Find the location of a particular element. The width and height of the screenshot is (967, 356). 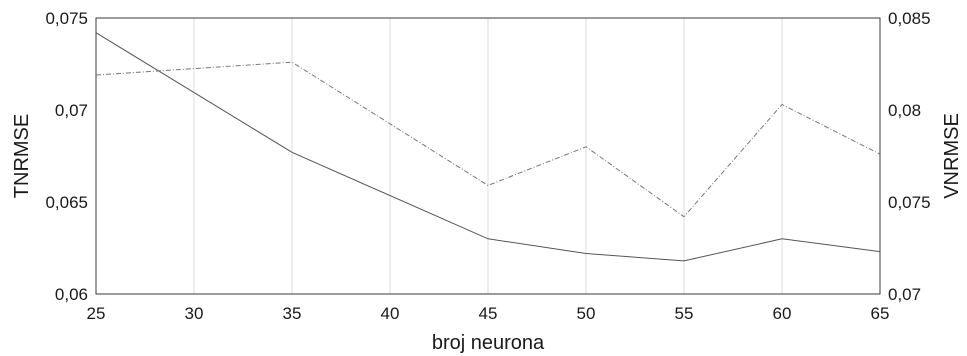

x-tick-label: 30 is located at coordinates (194, 313).